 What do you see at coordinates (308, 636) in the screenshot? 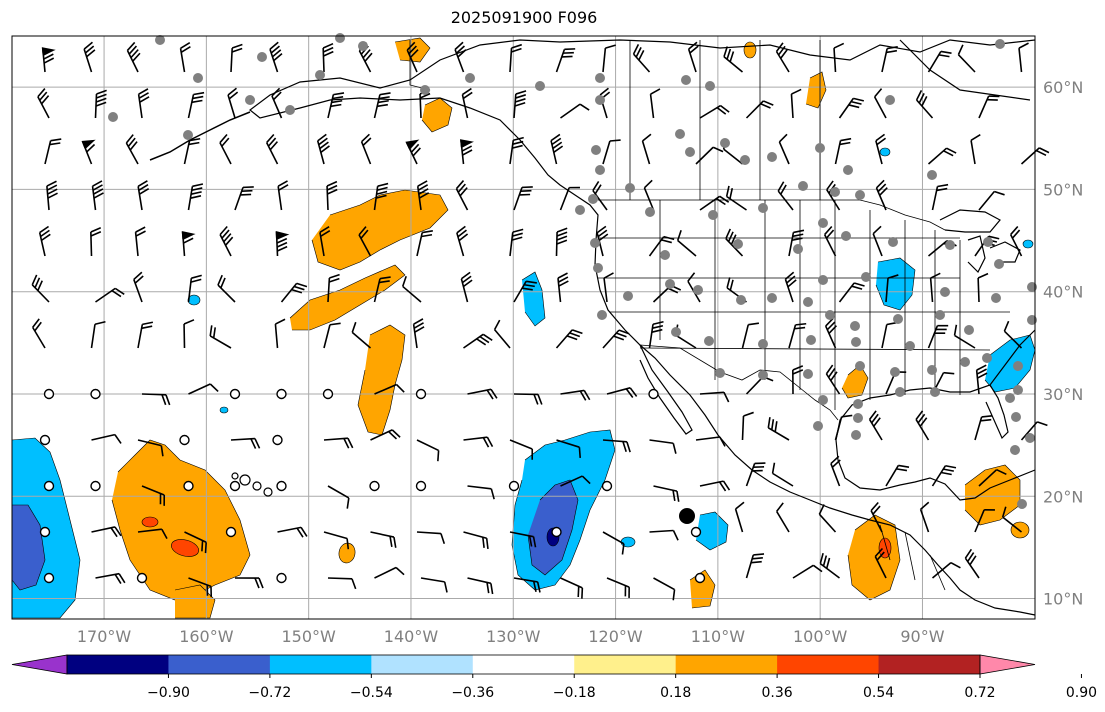
I see `lon-tick-label: 150°W` at bounding box center [308, 636].